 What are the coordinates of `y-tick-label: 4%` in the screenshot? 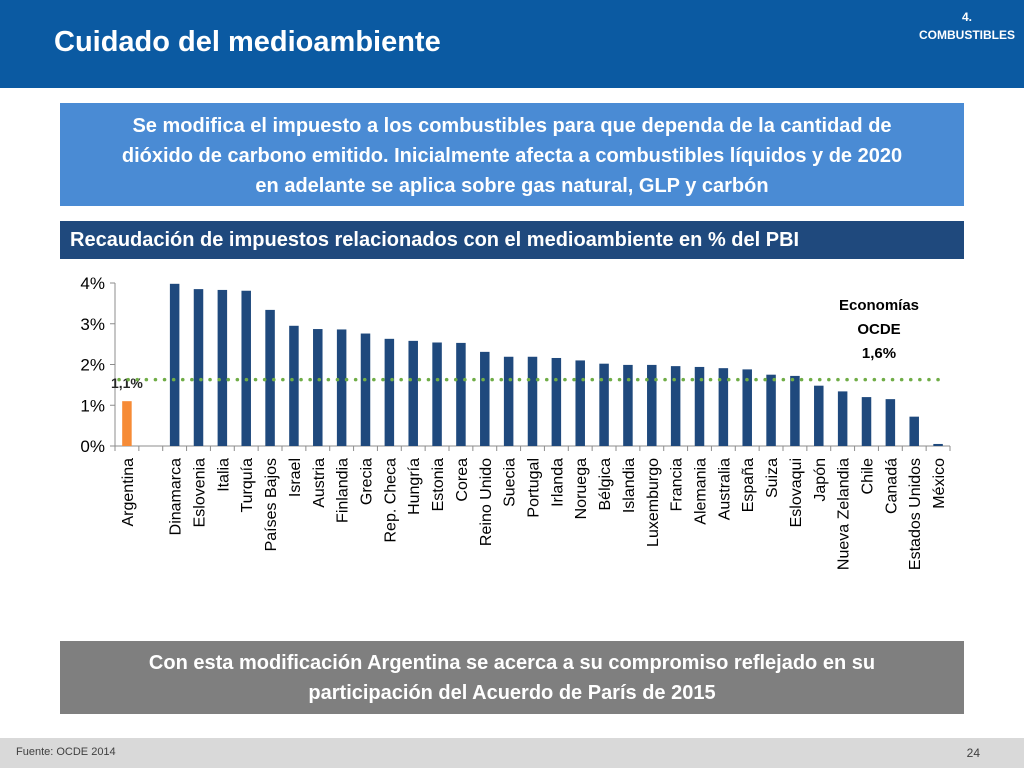 It's located at (92, 283).